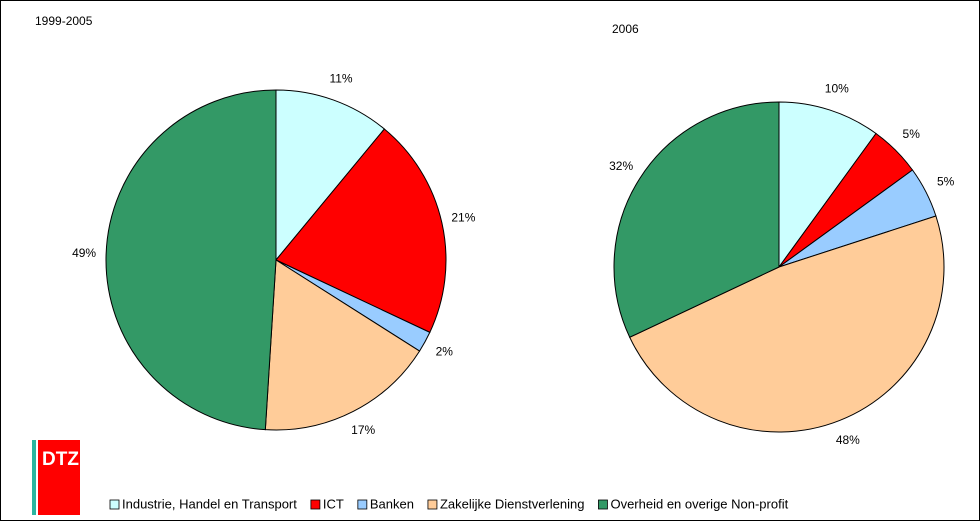  I want to click on value-label: 17%, so click(363, 430).